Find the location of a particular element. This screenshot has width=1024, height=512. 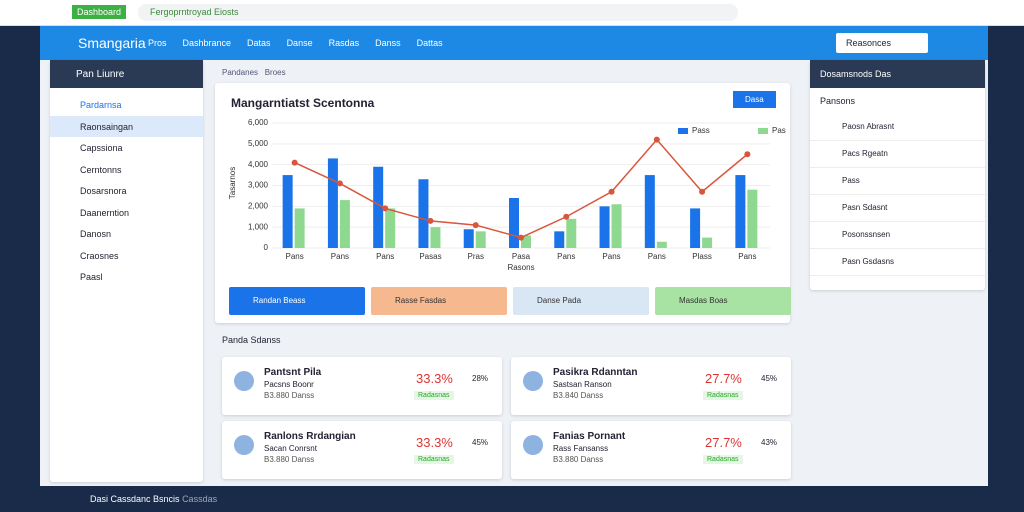

right-panel-item: Pasn Sdasnt is located at coordinates (897, 208).